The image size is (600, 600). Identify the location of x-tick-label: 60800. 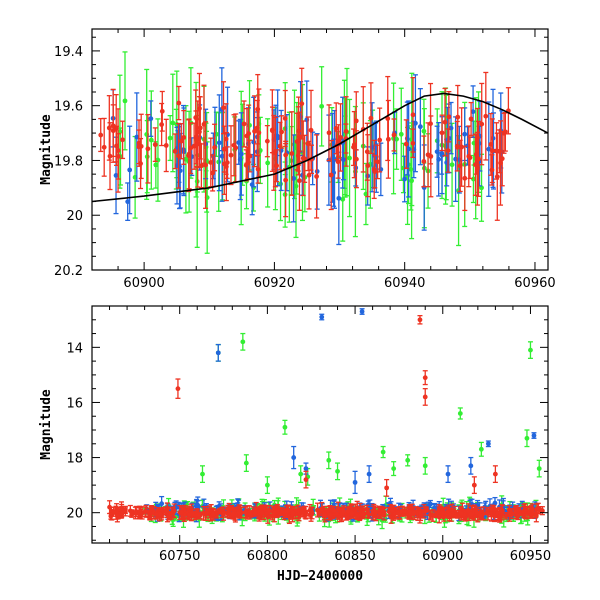
(267, 556).